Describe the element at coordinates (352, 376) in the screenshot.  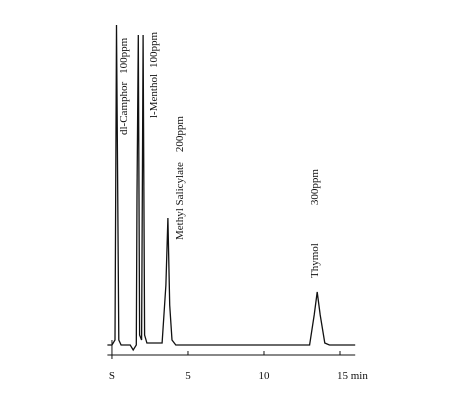
I see `x-tick-label: 15 min` at that location.